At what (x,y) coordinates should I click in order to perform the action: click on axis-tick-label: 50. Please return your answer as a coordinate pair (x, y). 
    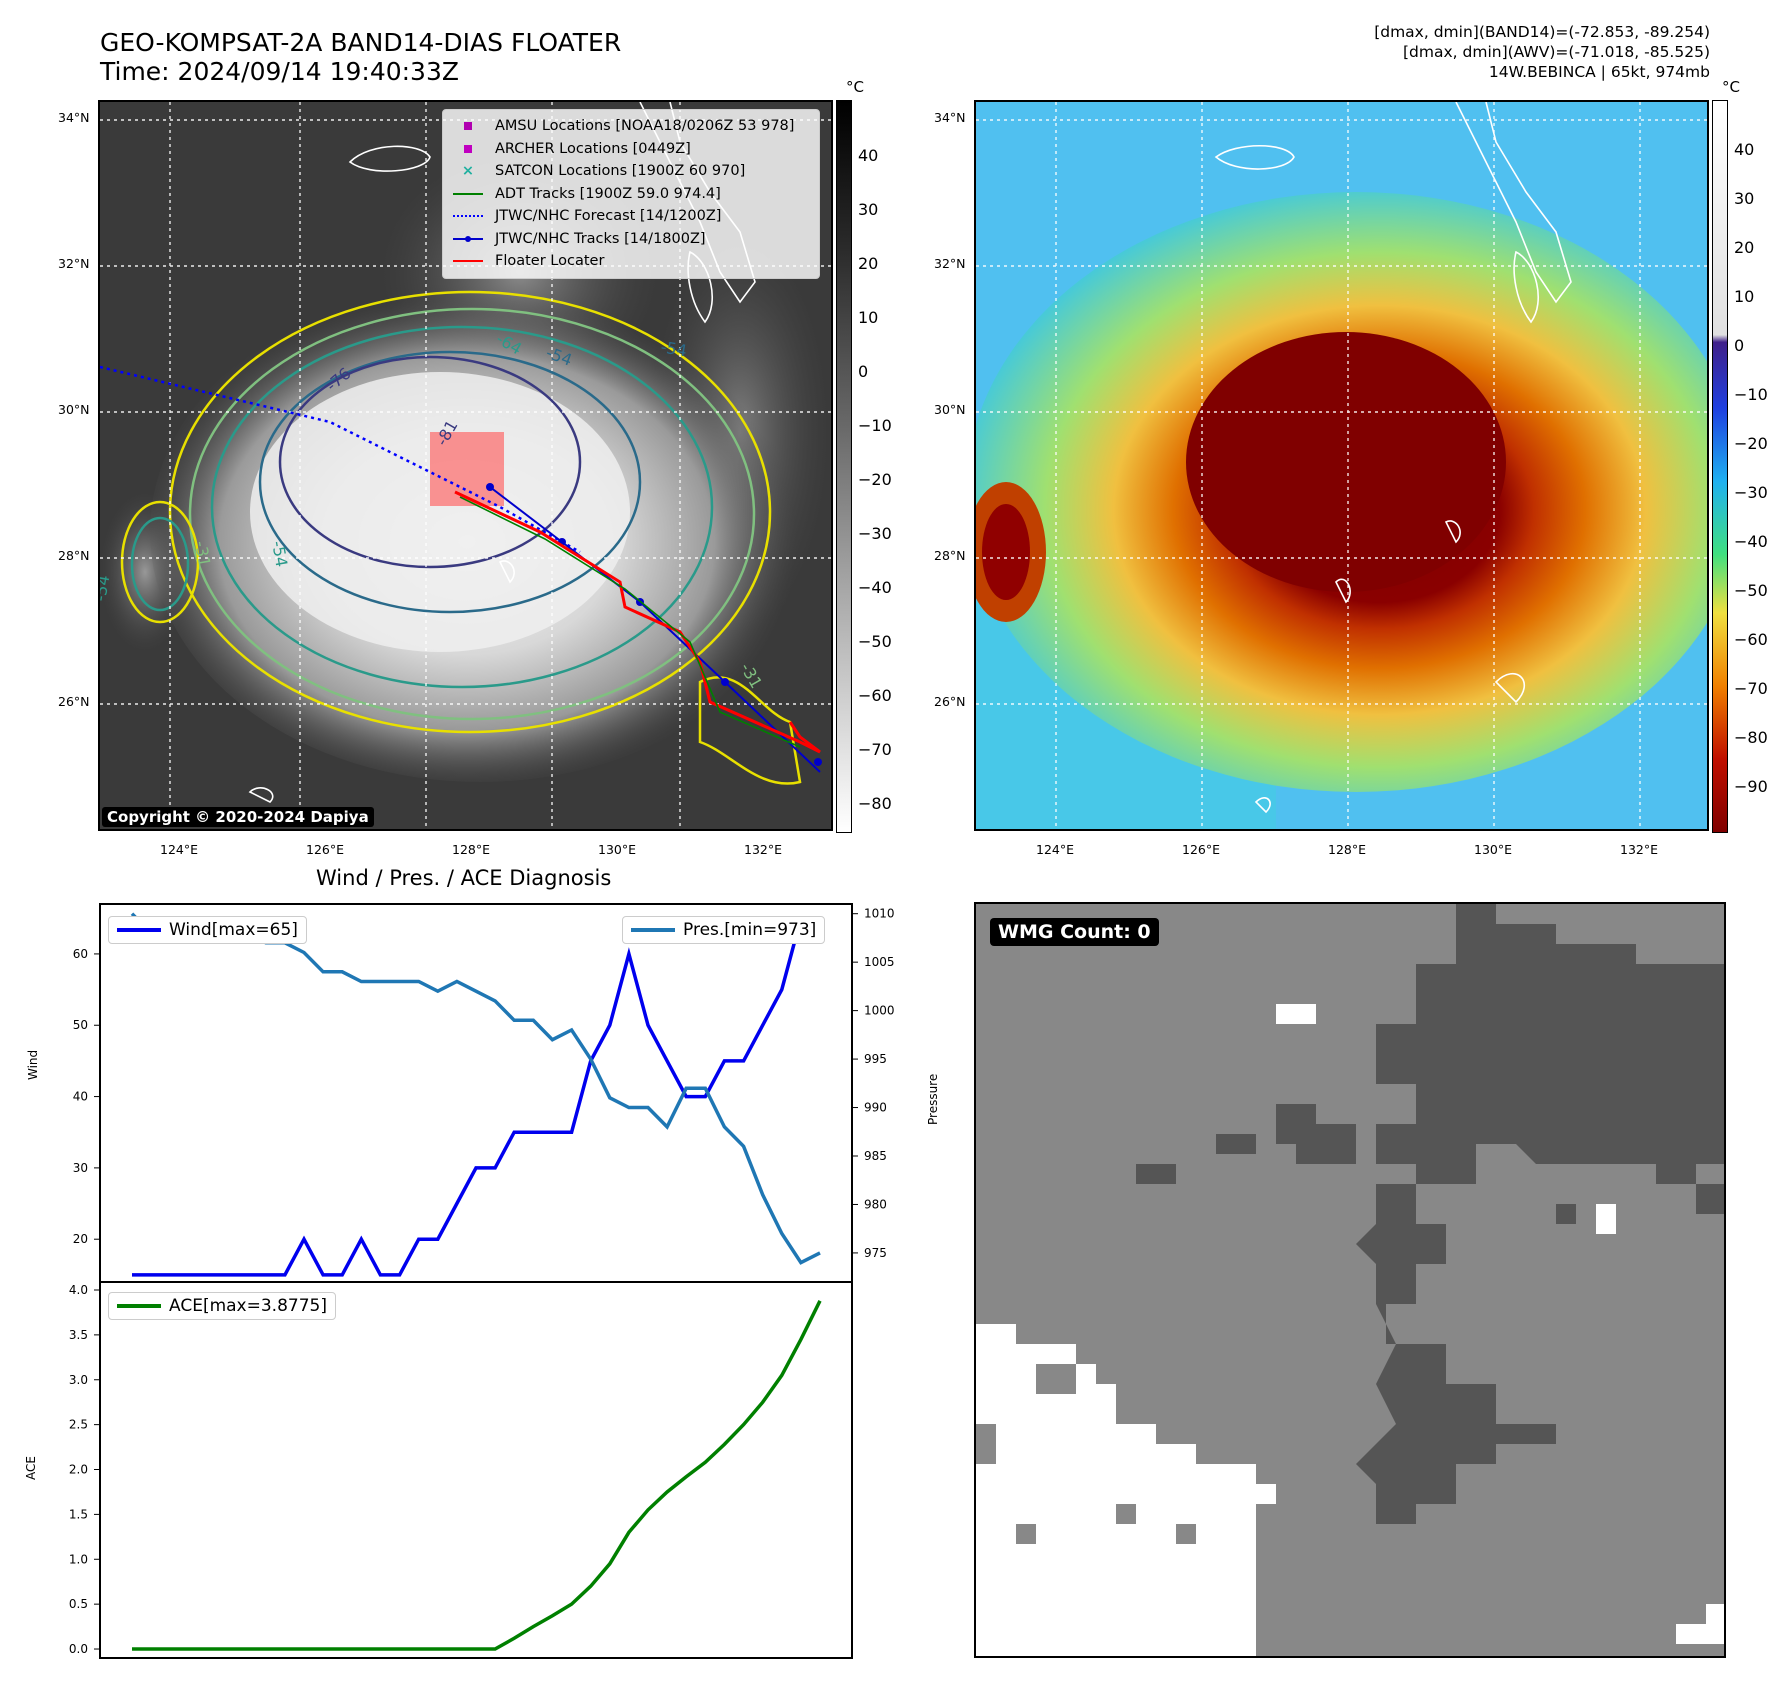
    Looking at the image, I should click on (80, 1025).